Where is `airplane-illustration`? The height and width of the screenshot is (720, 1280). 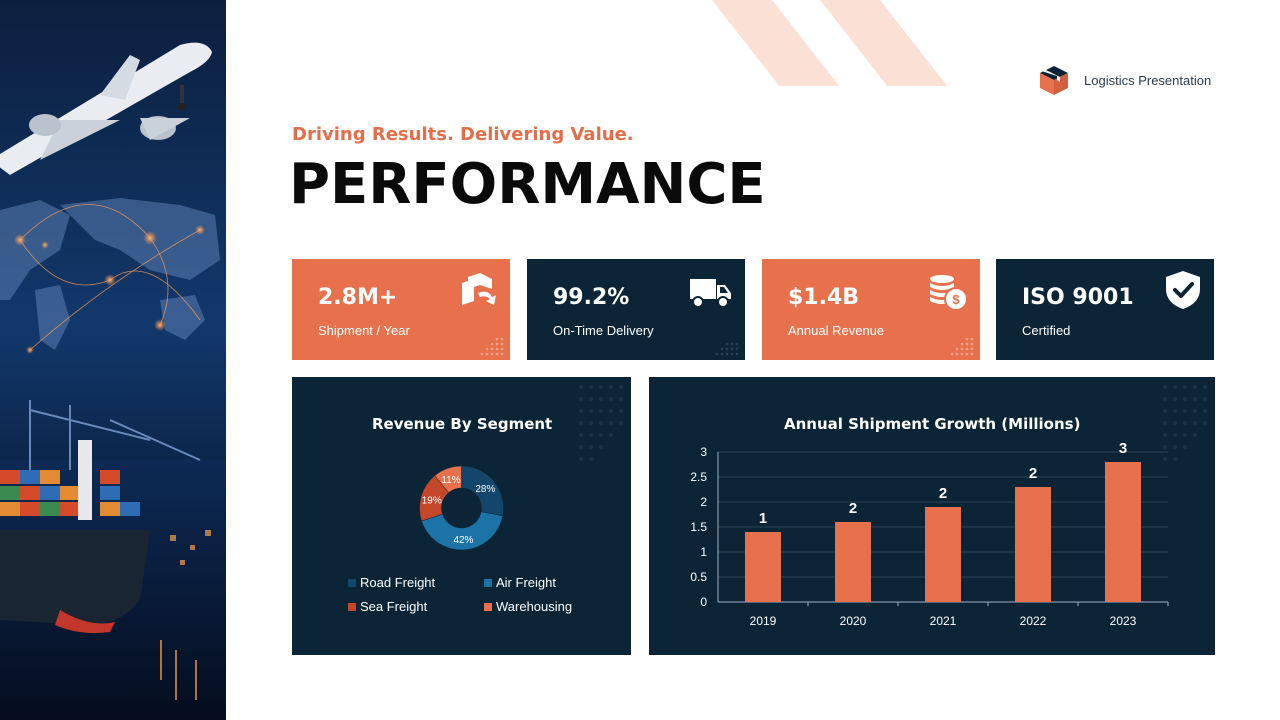 airplane-illustration is located at coordinates (106, 108).